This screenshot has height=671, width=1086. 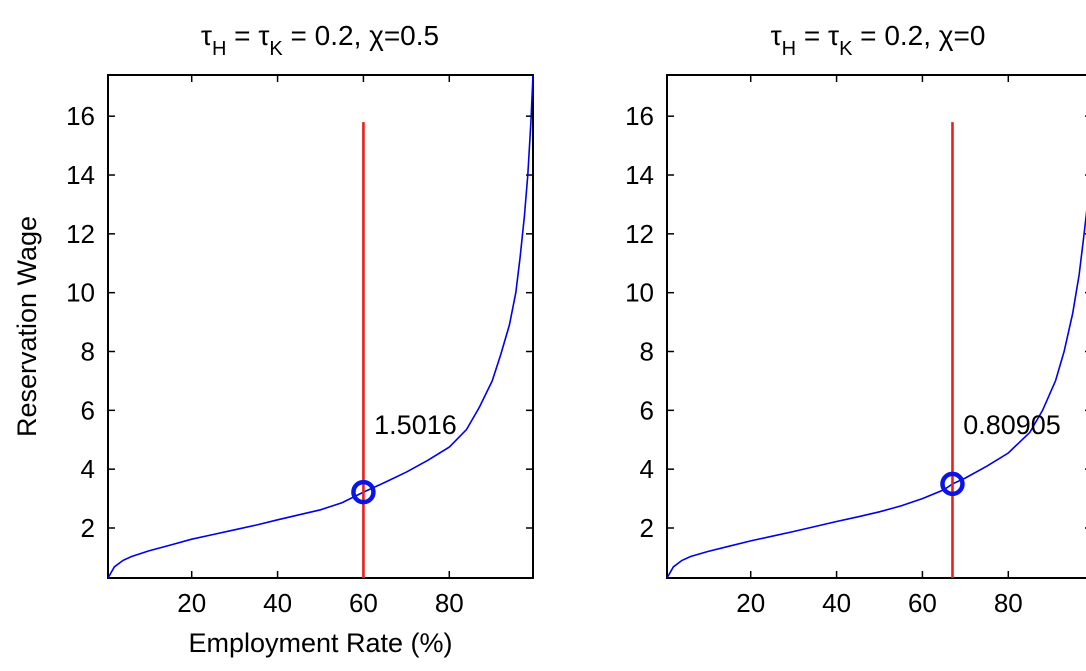 I want to click on y-axis-label: Reservation Wage, so click(x=27, y=326).